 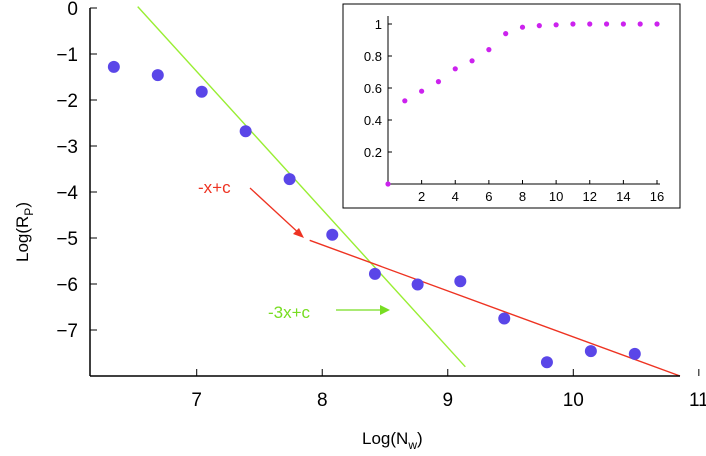 What do you see at coordinates (72, 10) in the screenshot?
I see `y-tick-label: 0` at bounding box center [72, 10].